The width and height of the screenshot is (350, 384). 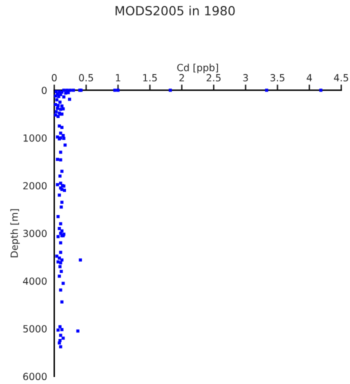 I want to click on y-axis-title: Depth [m], so click(x=15, y=233).